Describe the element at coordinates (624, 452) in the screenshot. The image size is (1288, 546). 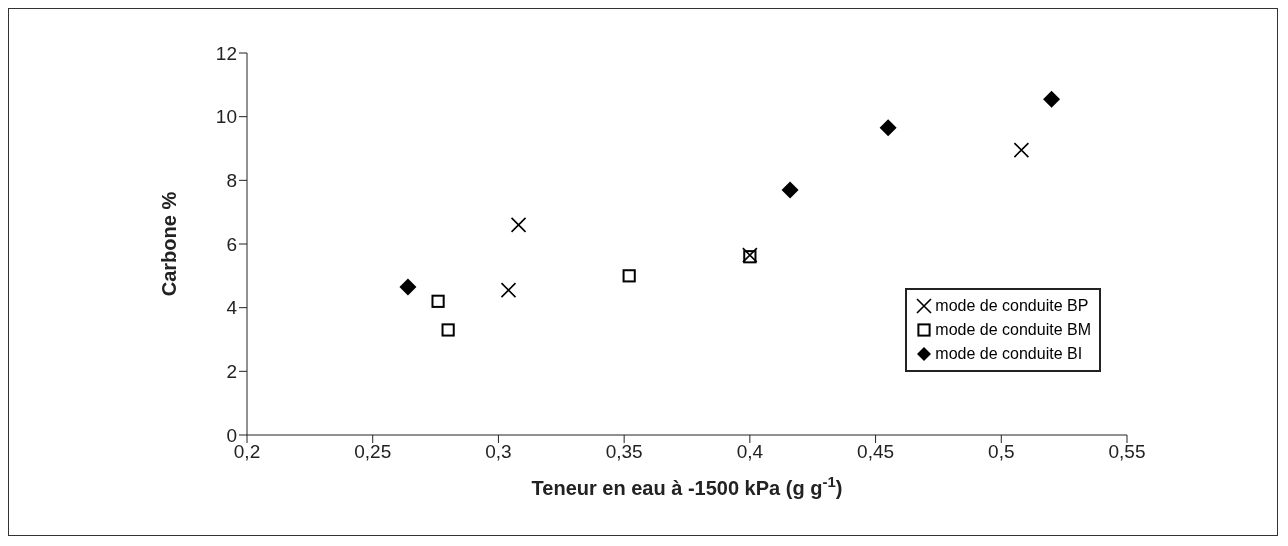
I see `x-tick-label: 0,35` at that location.